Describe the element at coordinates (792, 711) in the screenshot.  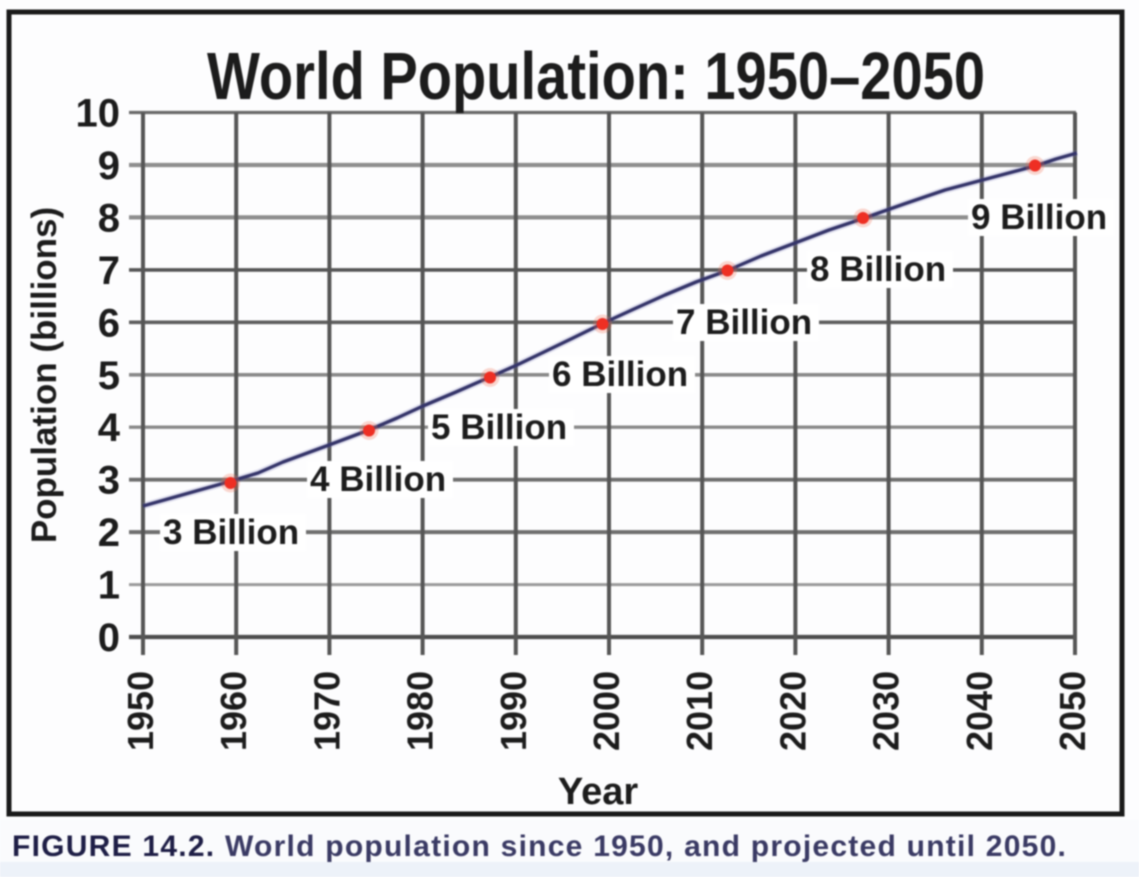
I see `svg-text: 2020` at that location.